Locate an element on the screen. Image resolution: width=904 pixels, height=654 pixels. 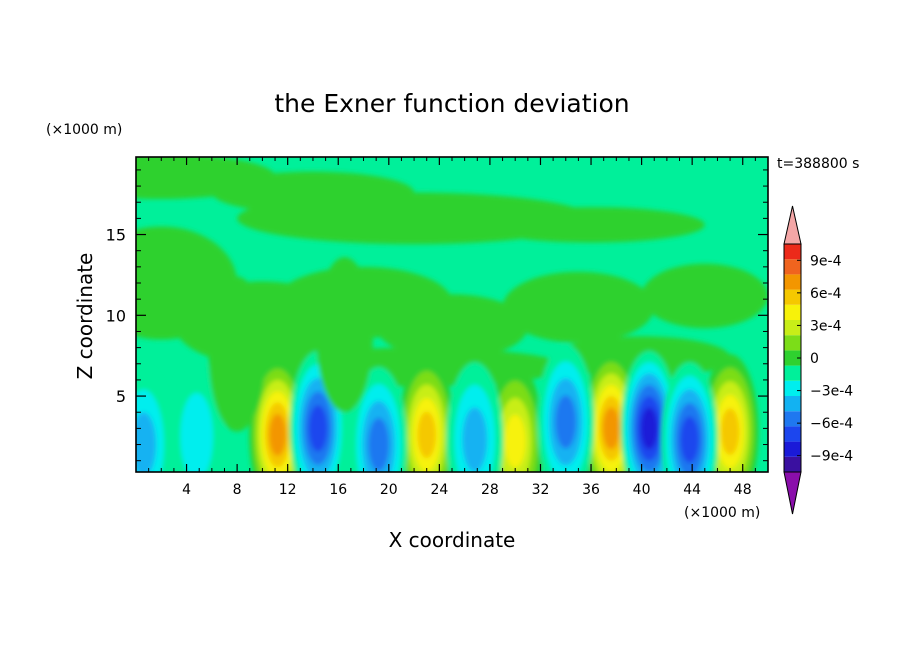
y-tick-label: 10 is located at coordinates (116, 315).